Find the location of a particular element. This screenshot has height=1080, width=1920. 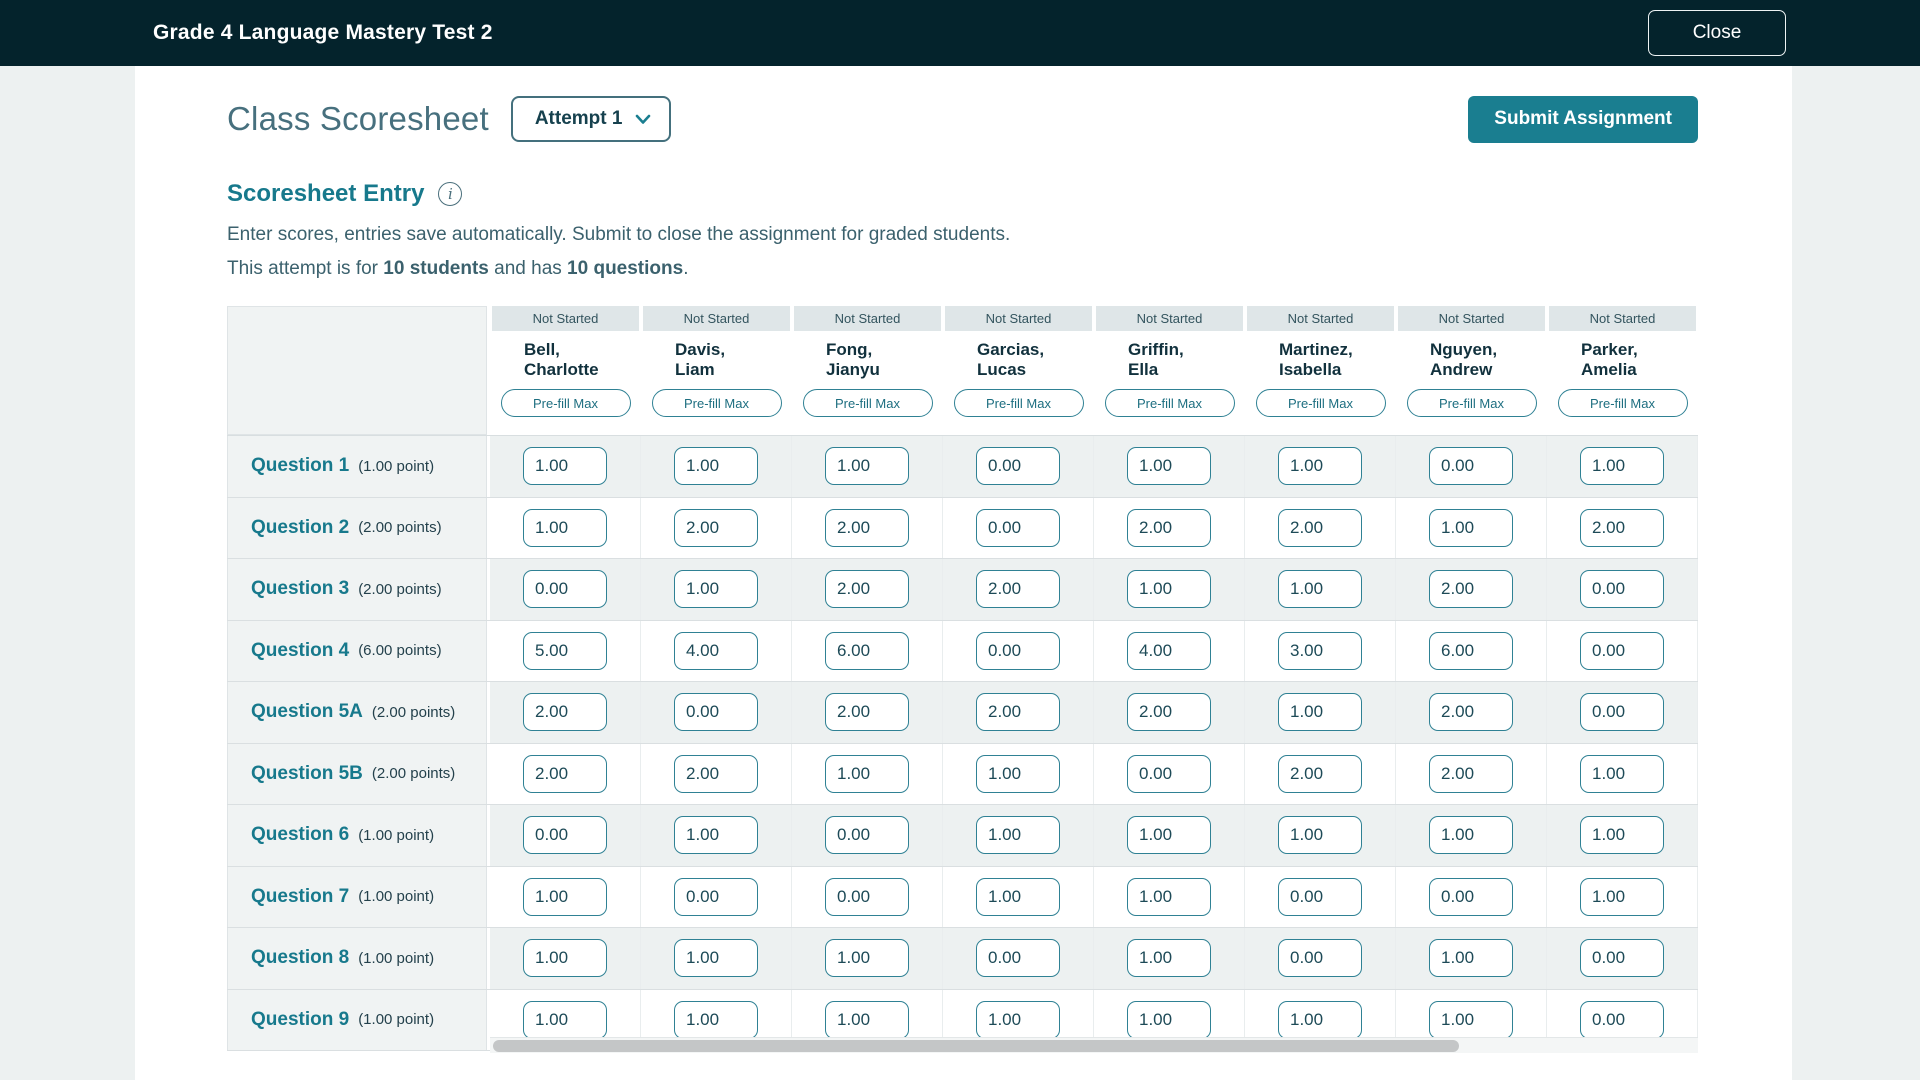

close-button: Close is located at coordinates (1717, 33).